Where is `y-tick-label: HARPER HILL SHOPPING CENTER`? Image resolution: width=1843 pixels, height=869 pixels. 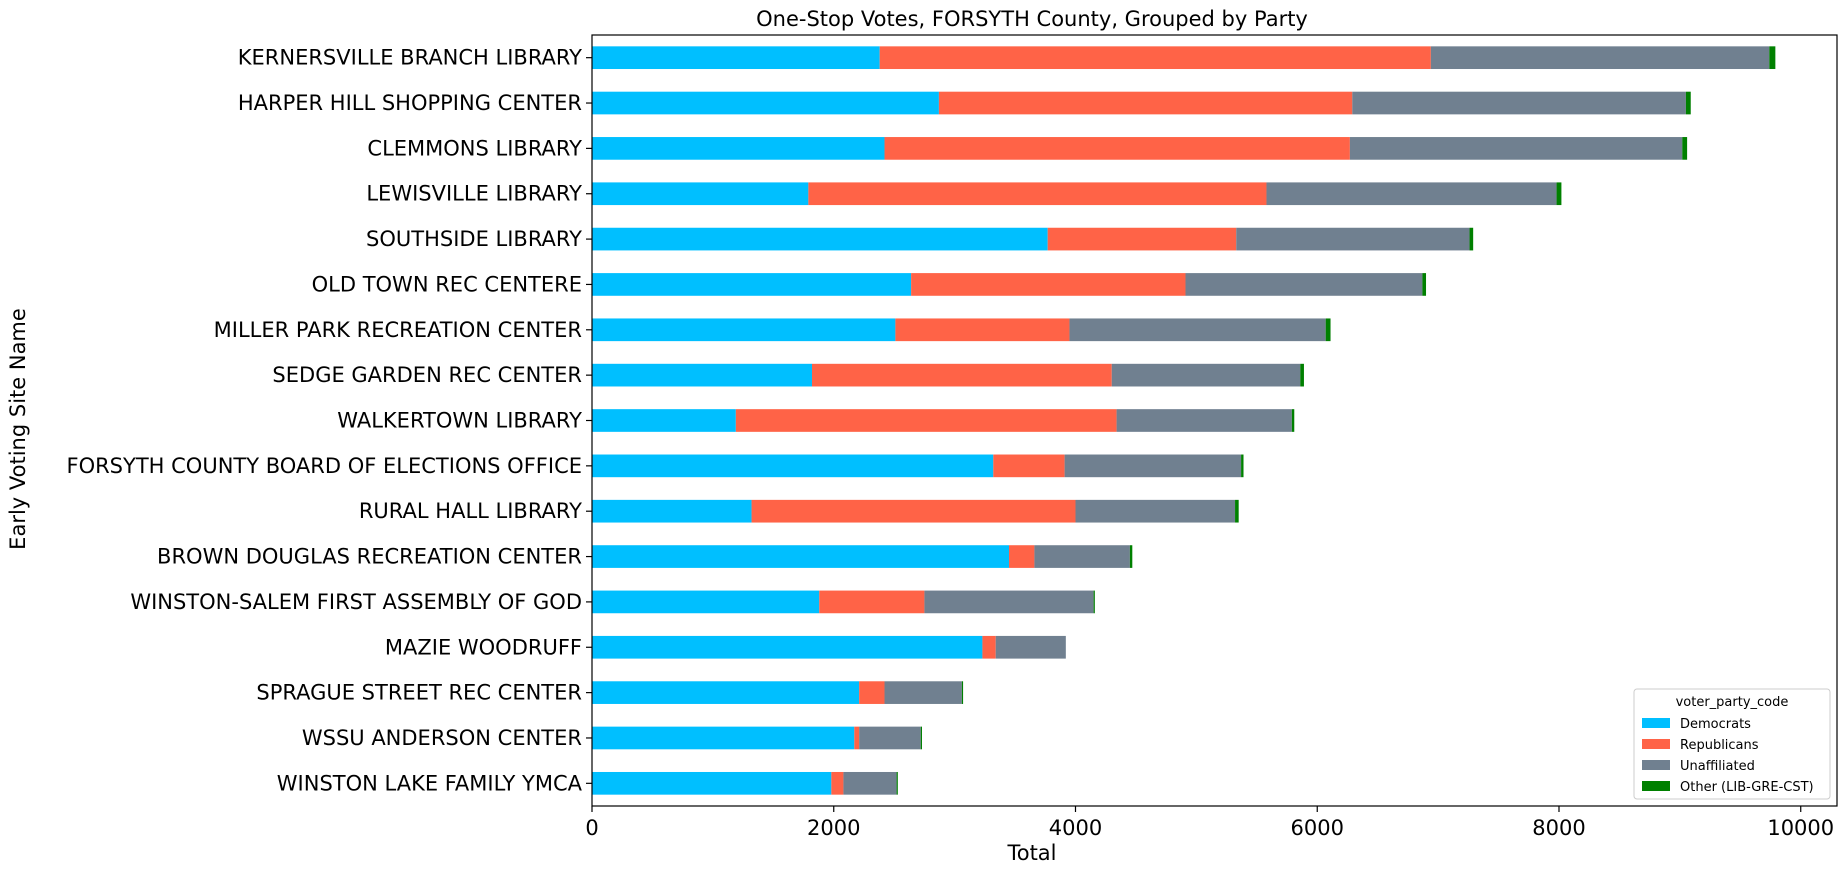 y-tick-label: HARPER HILL SHOPPING CENTER is located at coordinates (410, 103).